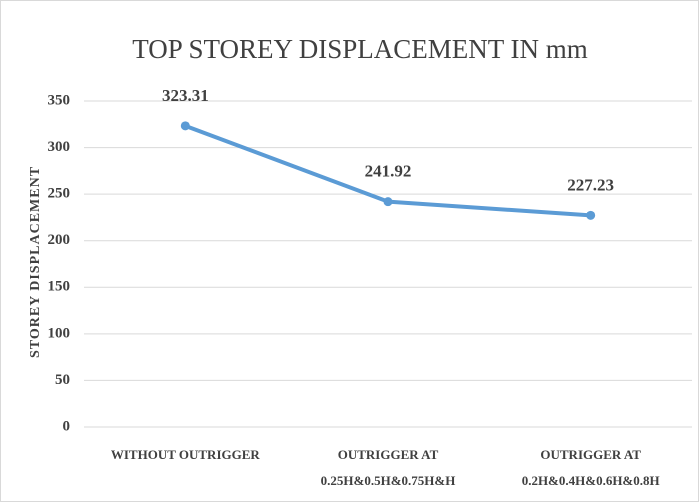 The image size is (699, 502). I want to click on y-tick-label: 350, so click(59, 100).